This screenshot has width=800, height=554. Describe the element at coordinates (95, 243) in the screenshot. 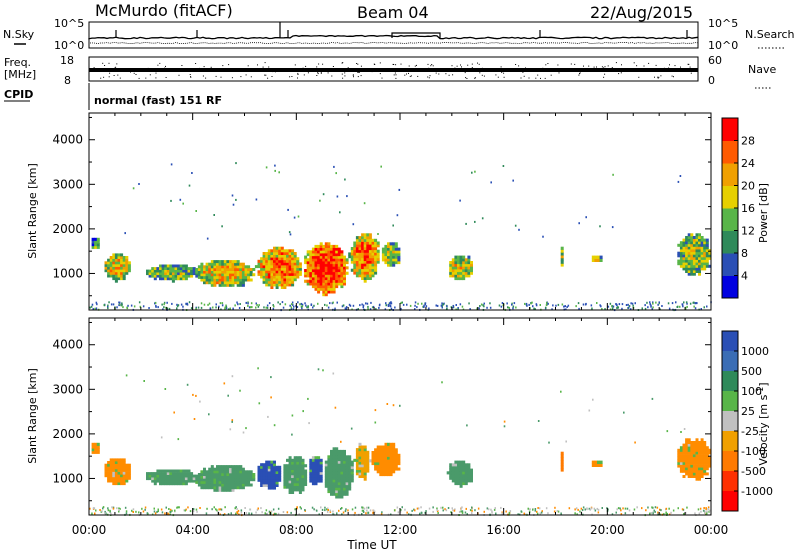

I see `echo-region` at that location.